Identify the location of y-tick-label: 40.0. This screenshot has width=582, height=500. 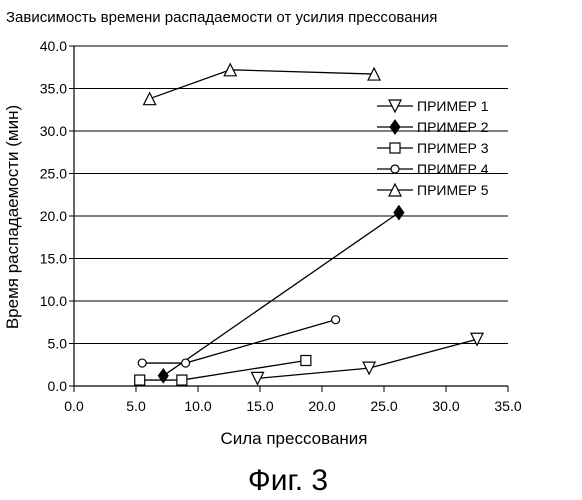
(53, 46).